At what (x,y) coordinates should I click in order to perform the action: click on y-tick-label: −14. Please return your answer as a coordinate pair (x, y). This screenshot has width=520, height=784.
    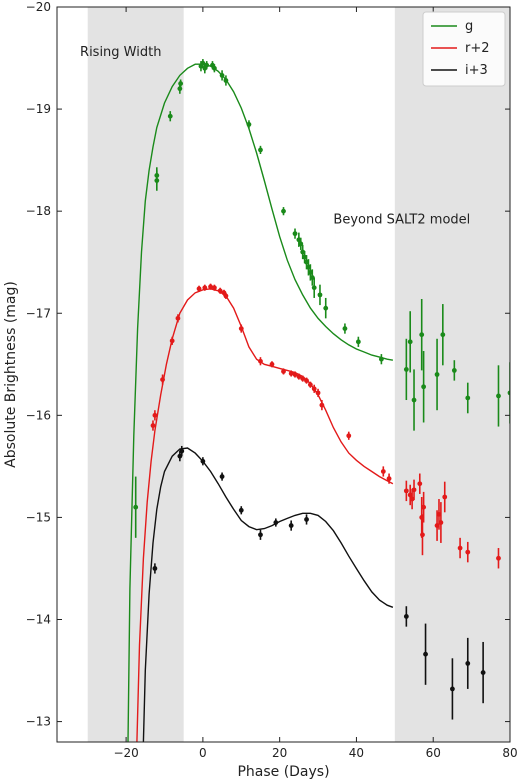
    Looking at the image, I should click on (38, 620).